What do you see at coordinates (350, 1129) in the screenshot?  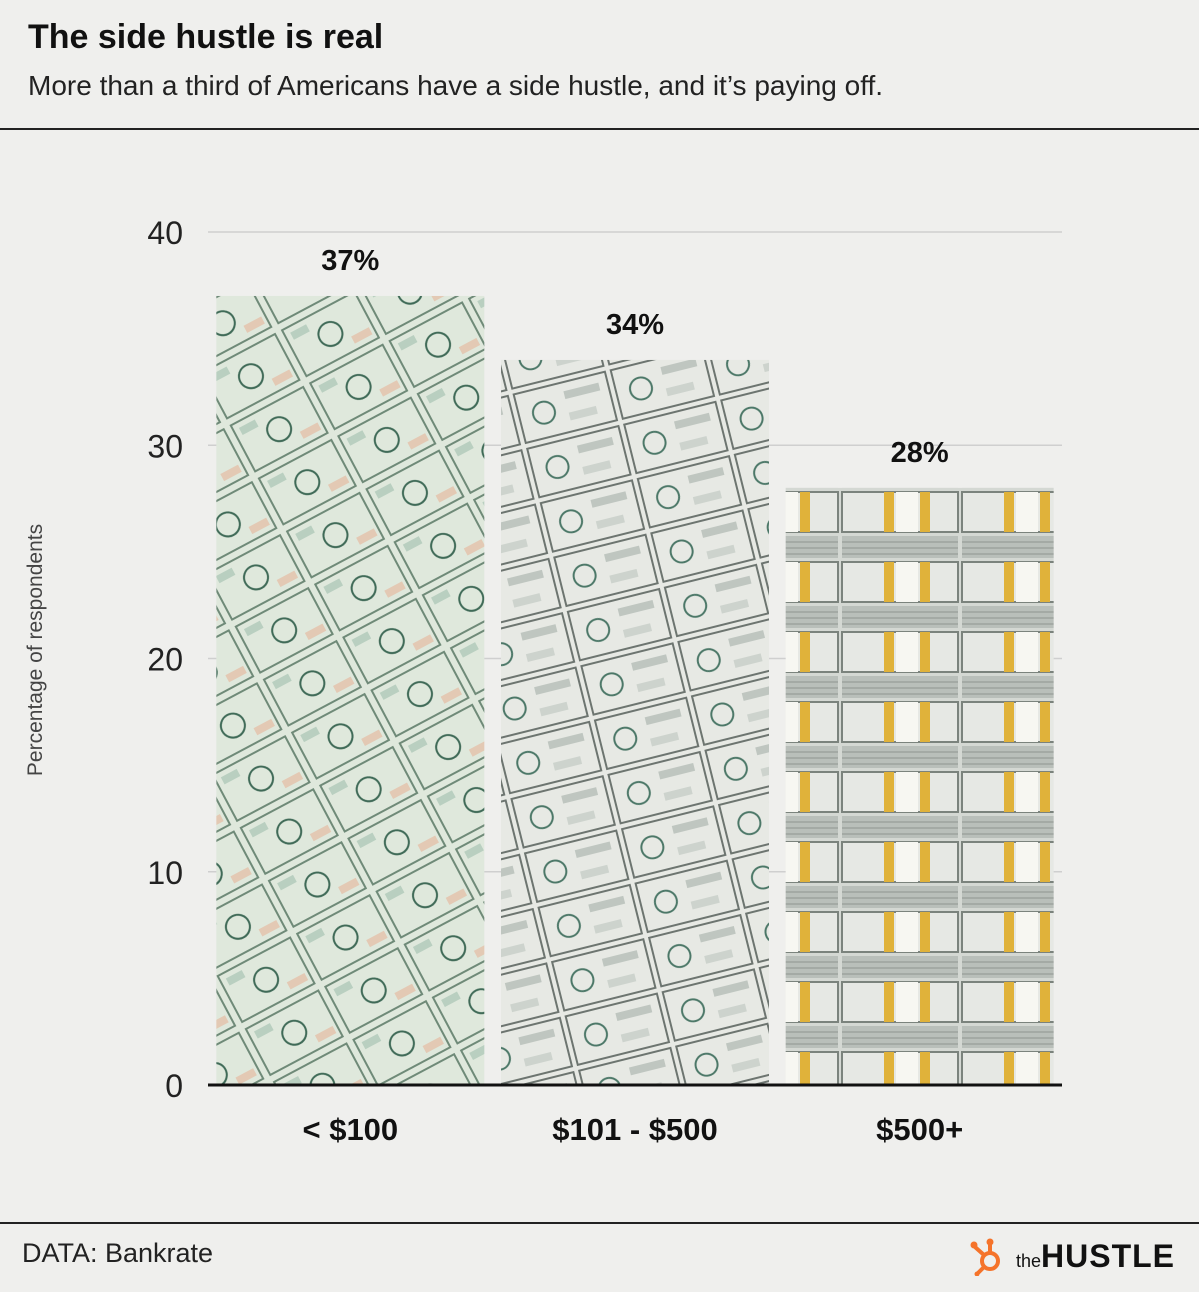 I see `x-tick-label: < $100` at bounding box center [350, 1129].